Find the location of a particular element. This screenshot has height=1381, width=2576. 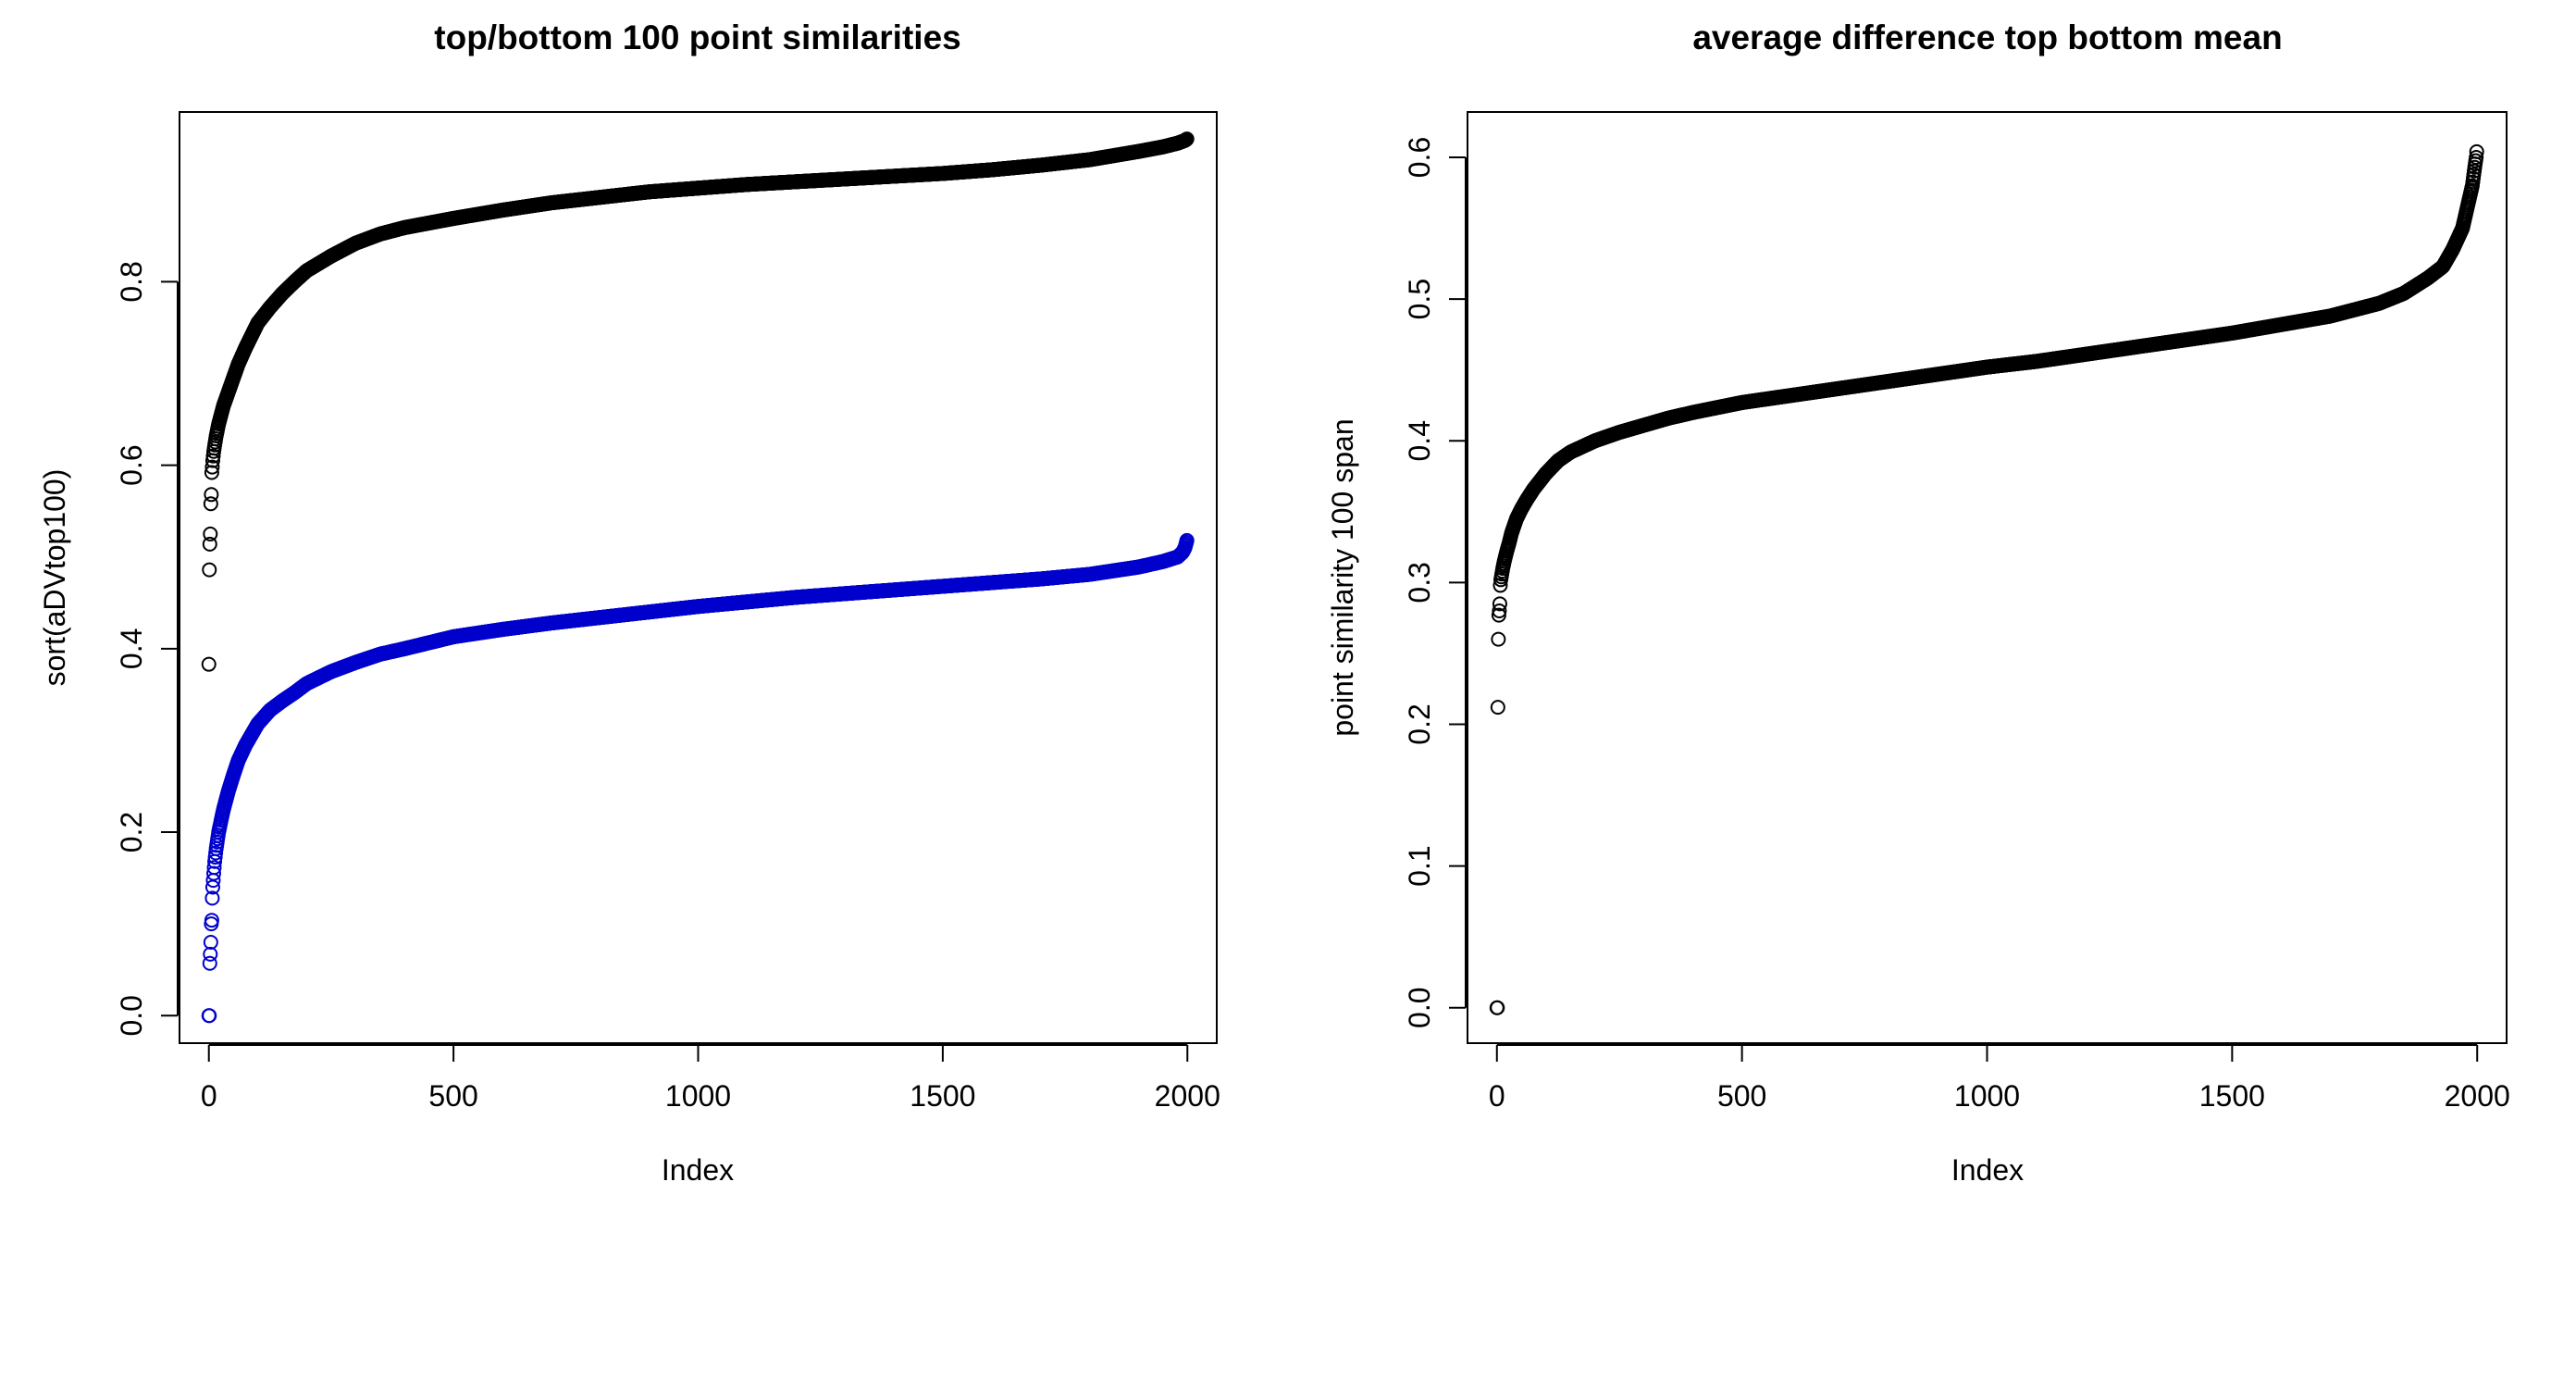

chart-left-y-tick-label: 0.4 is located at coordinates (132, 648).